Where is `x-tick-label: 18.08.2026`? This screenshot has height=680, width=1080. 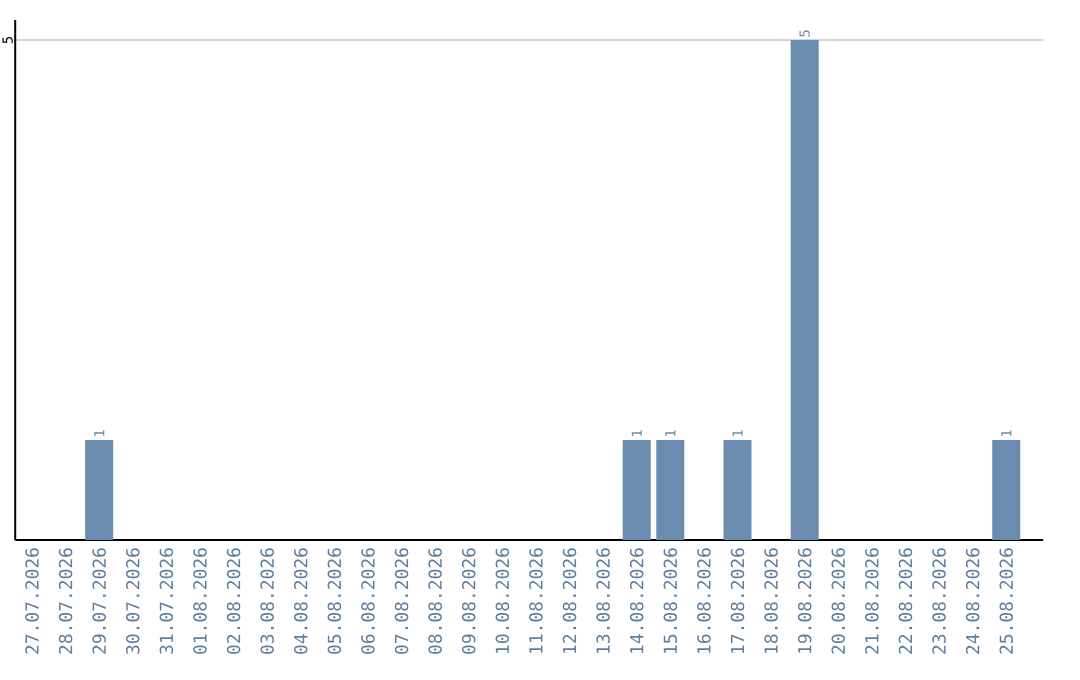 x-tick-label: 18.08.2026 is located at coordinates (771, 600).